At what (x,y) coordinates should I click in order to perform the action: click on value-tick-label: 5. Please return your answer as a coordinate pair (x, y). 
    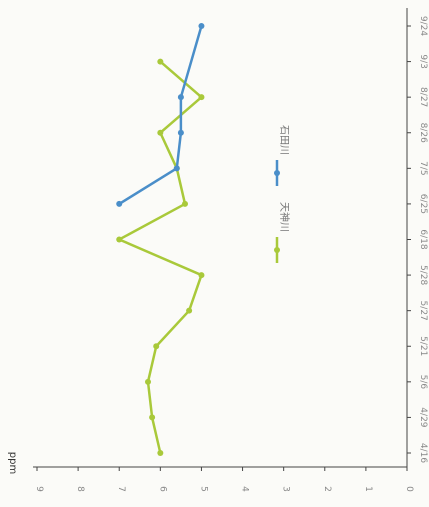
    Looking at the image, I should click on (203, 489).